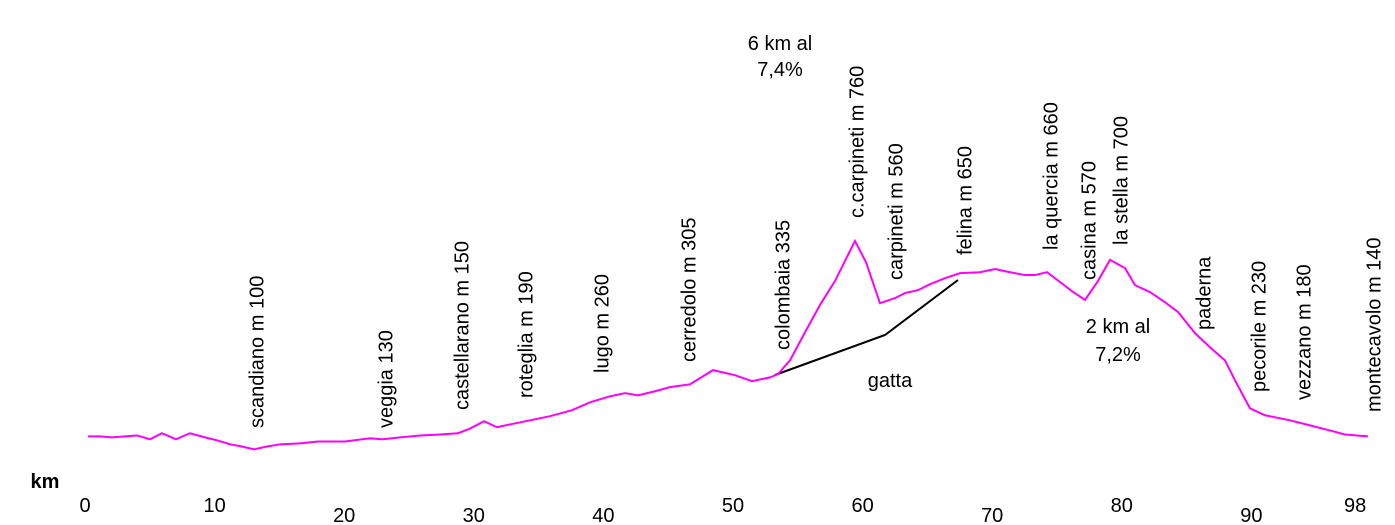  I want to click on x-axis-label: km, so click(45, 482).